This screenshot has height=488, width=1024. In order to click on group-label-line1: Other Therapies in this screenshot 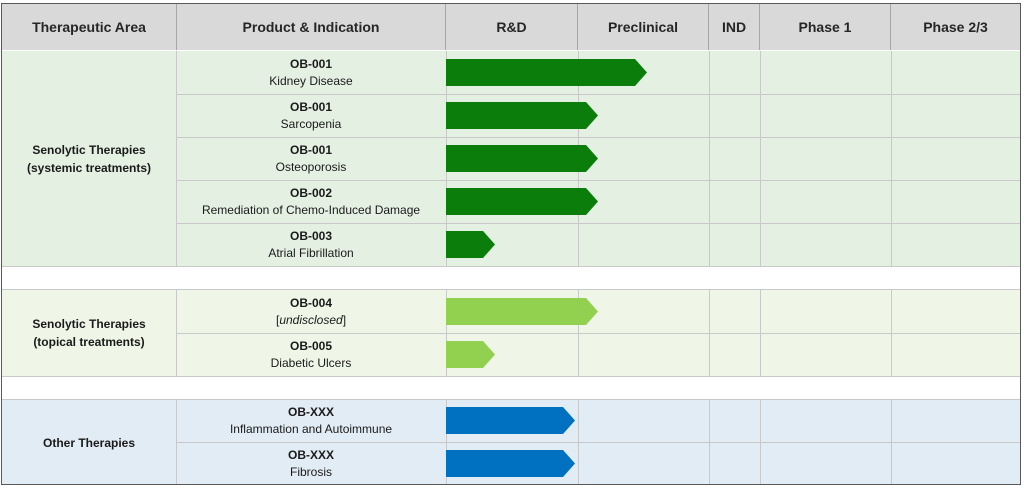, I will do `click(89, 442)`.